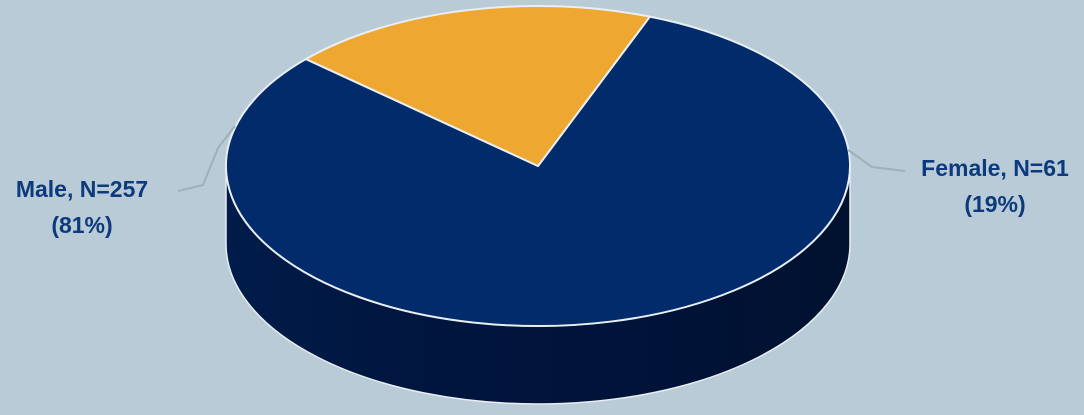 This screenshot has width=1084, height=415. Describe the element at coordinates (541, 158) in the screenshot. I see `leader-lines` at that location.